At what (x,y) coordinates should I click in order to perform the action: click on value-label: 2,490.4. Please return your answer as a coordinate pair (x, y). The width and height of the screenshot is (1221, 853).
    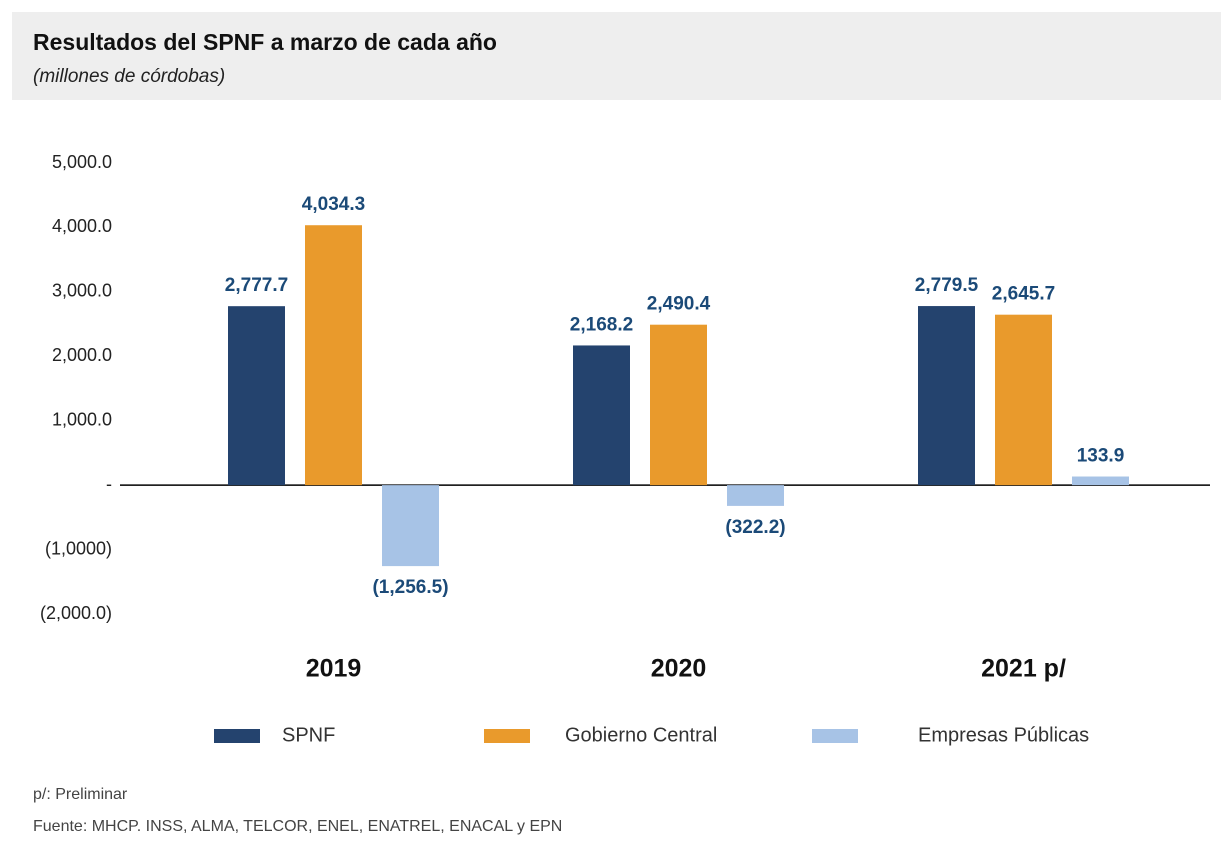
    Looking at the image, I should click on (679, 304).